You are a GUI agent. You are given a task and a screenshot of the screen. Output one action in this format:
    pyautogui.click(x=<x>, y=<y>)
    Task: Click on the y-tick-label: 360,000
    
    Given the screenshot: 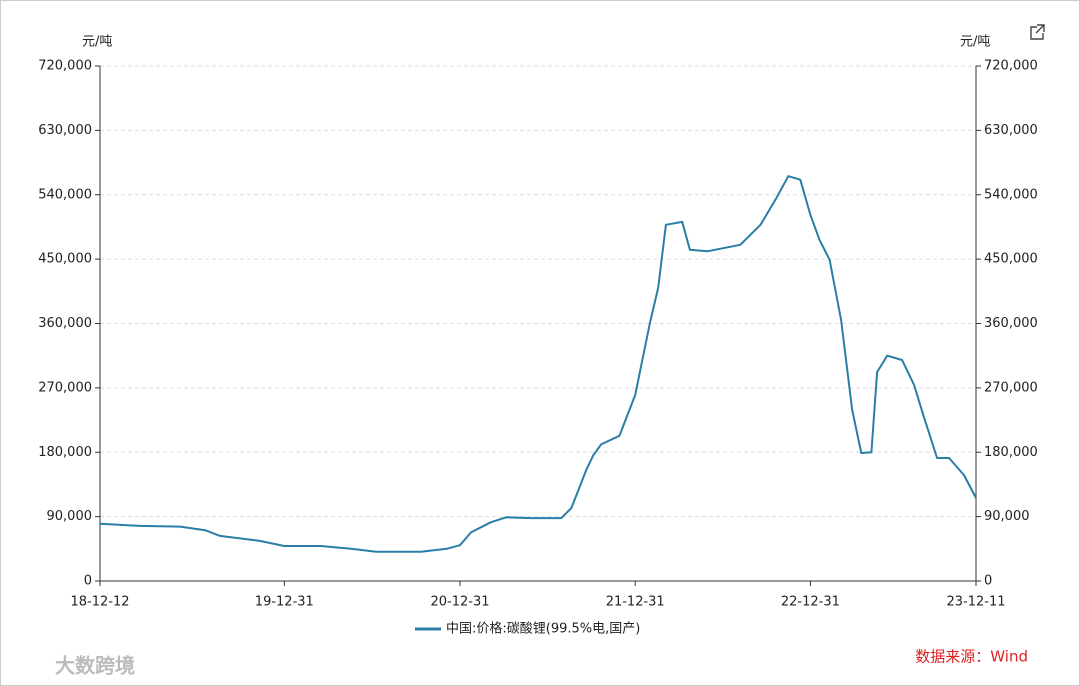 What is the action you would take?
    pyautogui.click(x=65, y=323)
    